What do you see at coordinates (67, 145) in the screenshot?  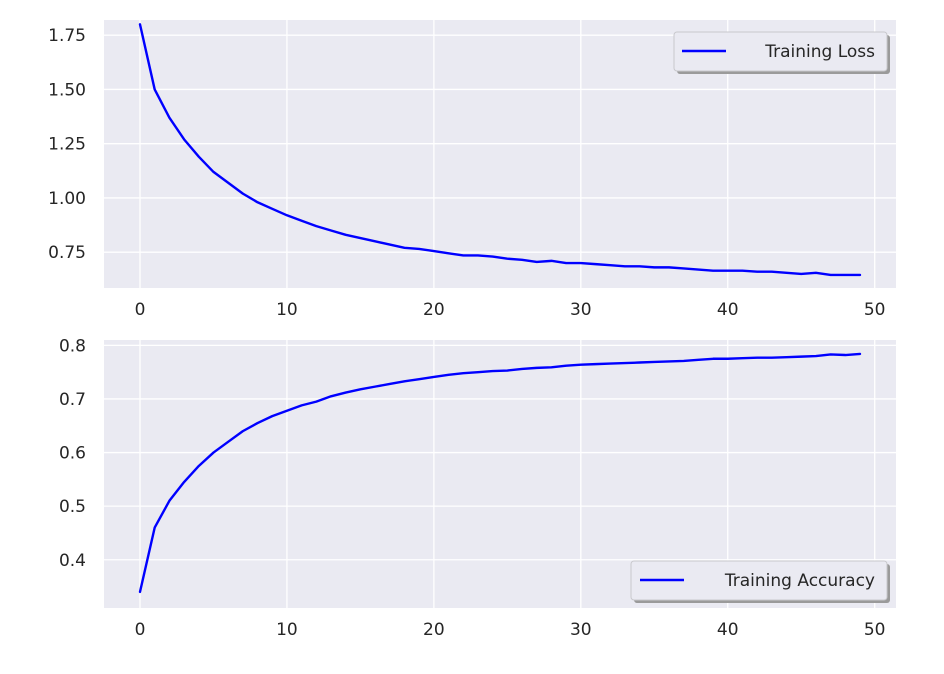 I see `loss-y-tick-label: 1.25` at bounding box center [67, 145].